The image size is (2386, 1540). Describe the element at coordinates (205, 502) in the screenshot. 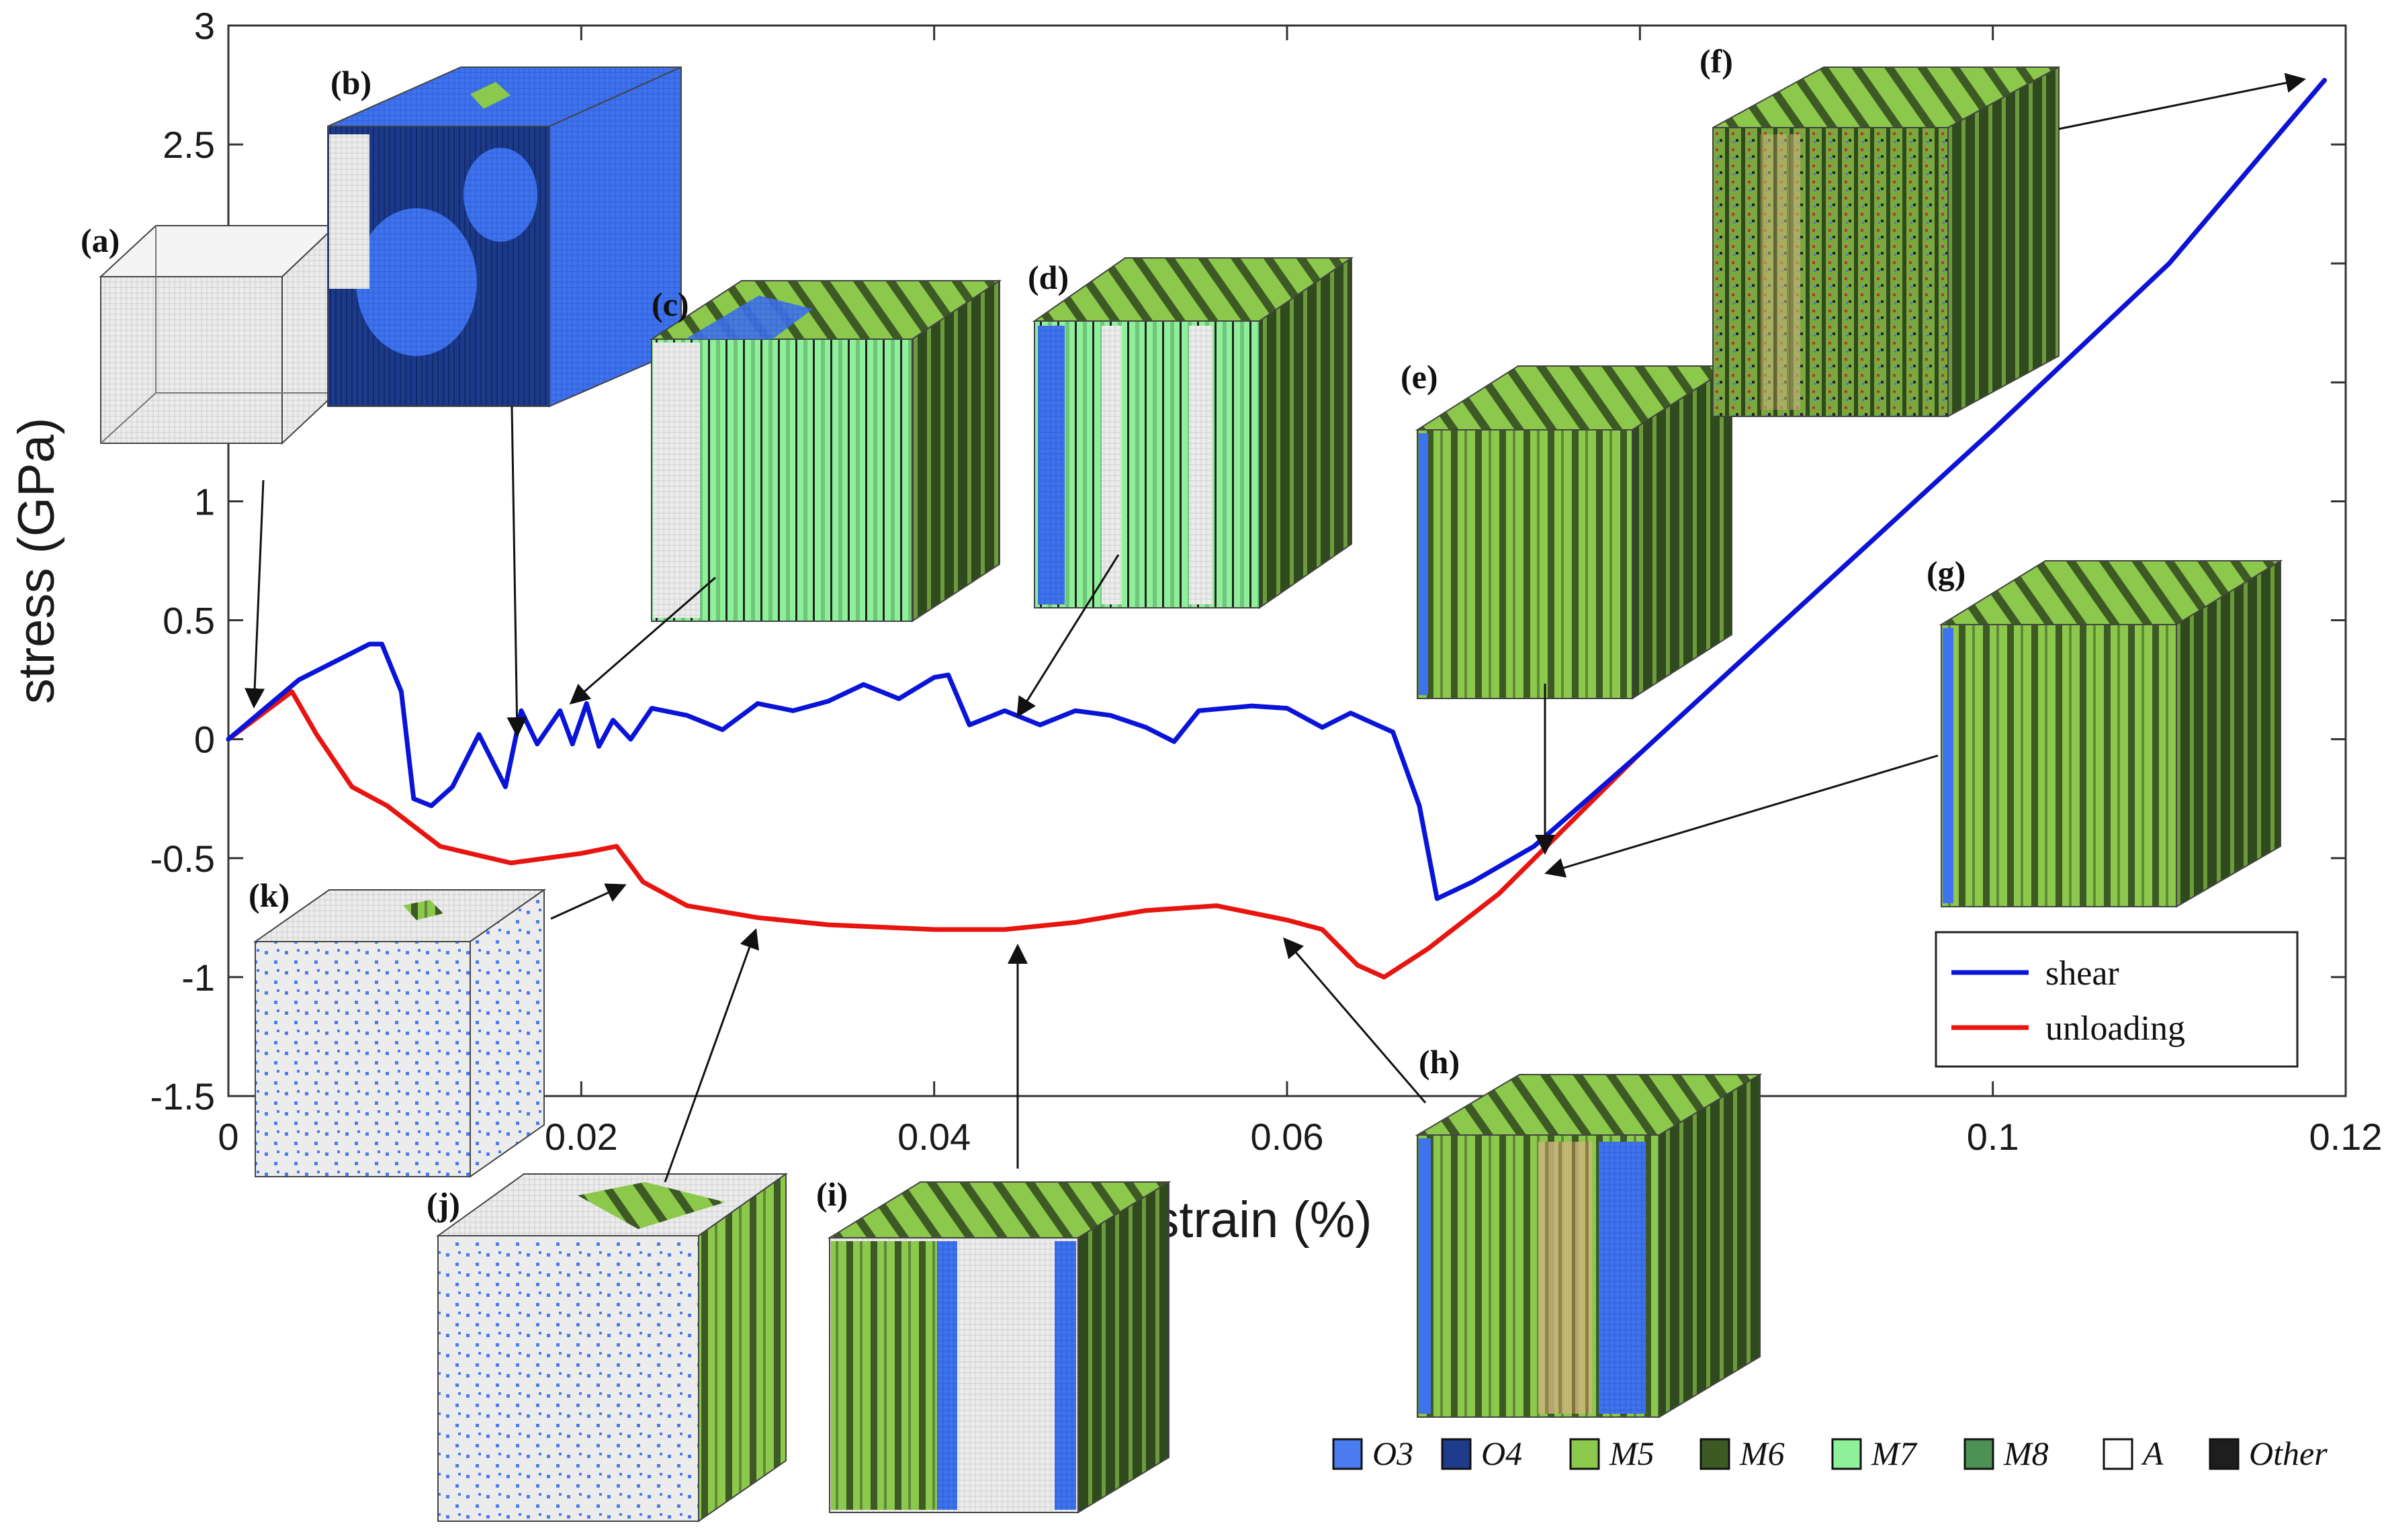

I see `y-tick-label: 1` at that location.